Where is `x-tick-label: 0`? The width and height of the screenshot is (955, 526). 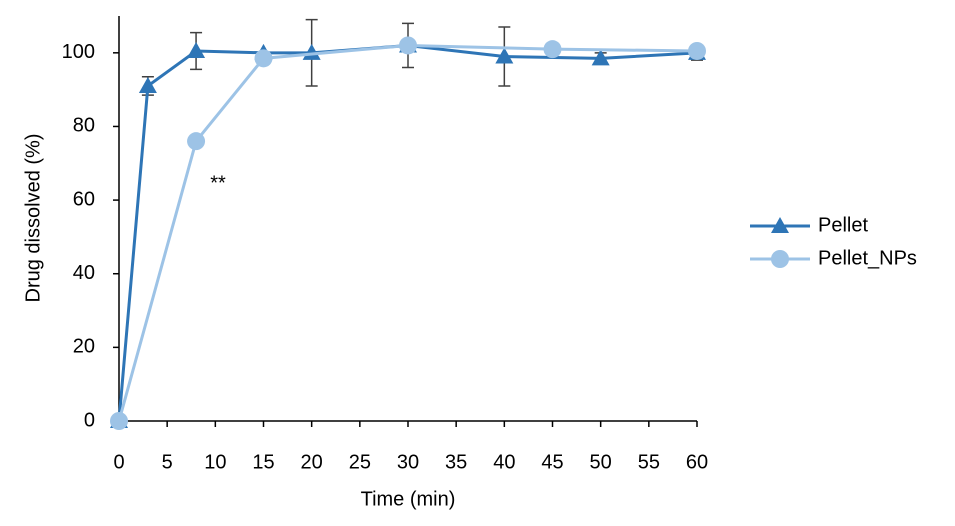 x-tick-label: 0 is located at coordinates (118, 462).